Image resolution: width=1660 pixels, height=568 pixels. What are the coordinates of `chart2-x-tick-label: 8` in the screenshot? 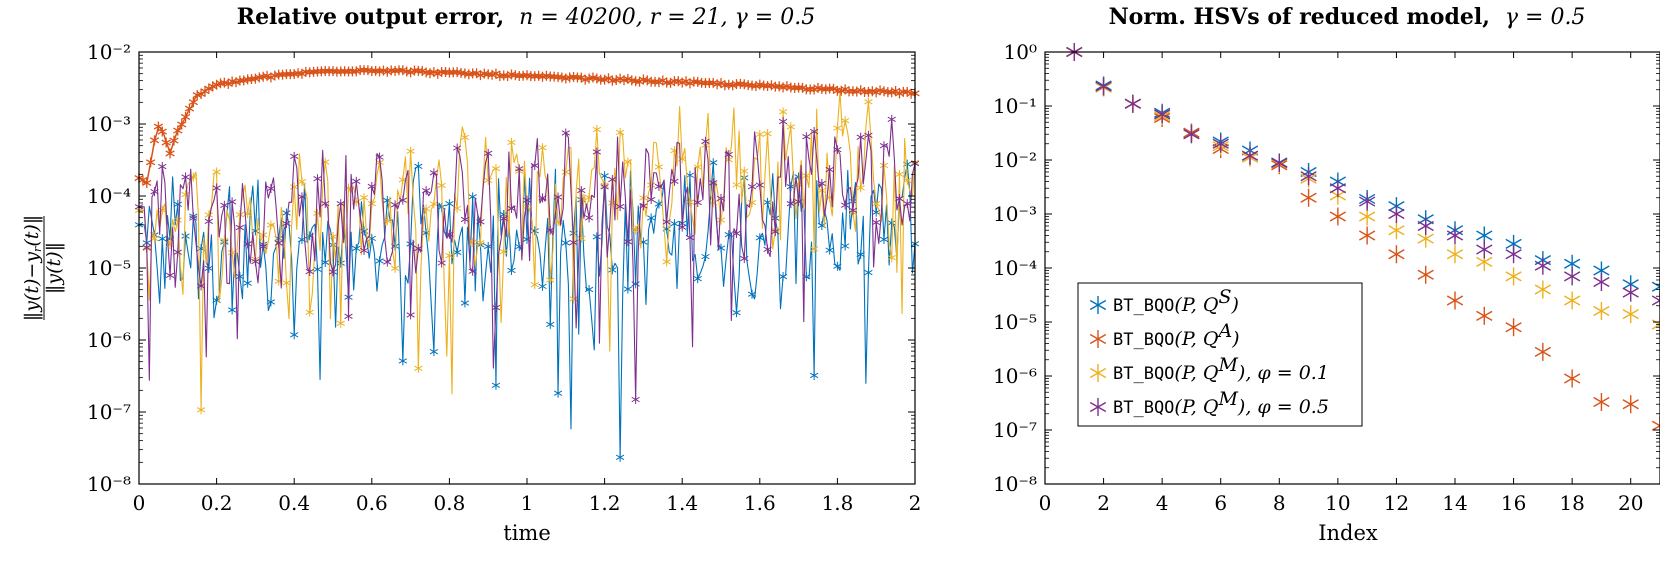 It's located at (1279, 503).